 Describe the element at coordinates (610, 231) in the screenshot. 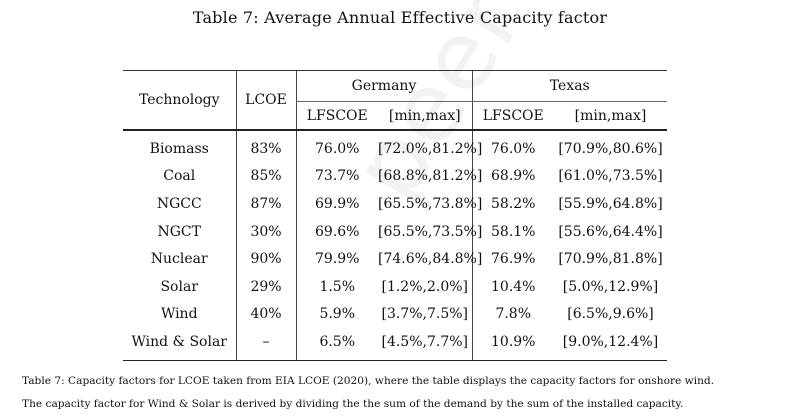

I see `cell-texas-range: [55.6%,64.4%]` at that location.